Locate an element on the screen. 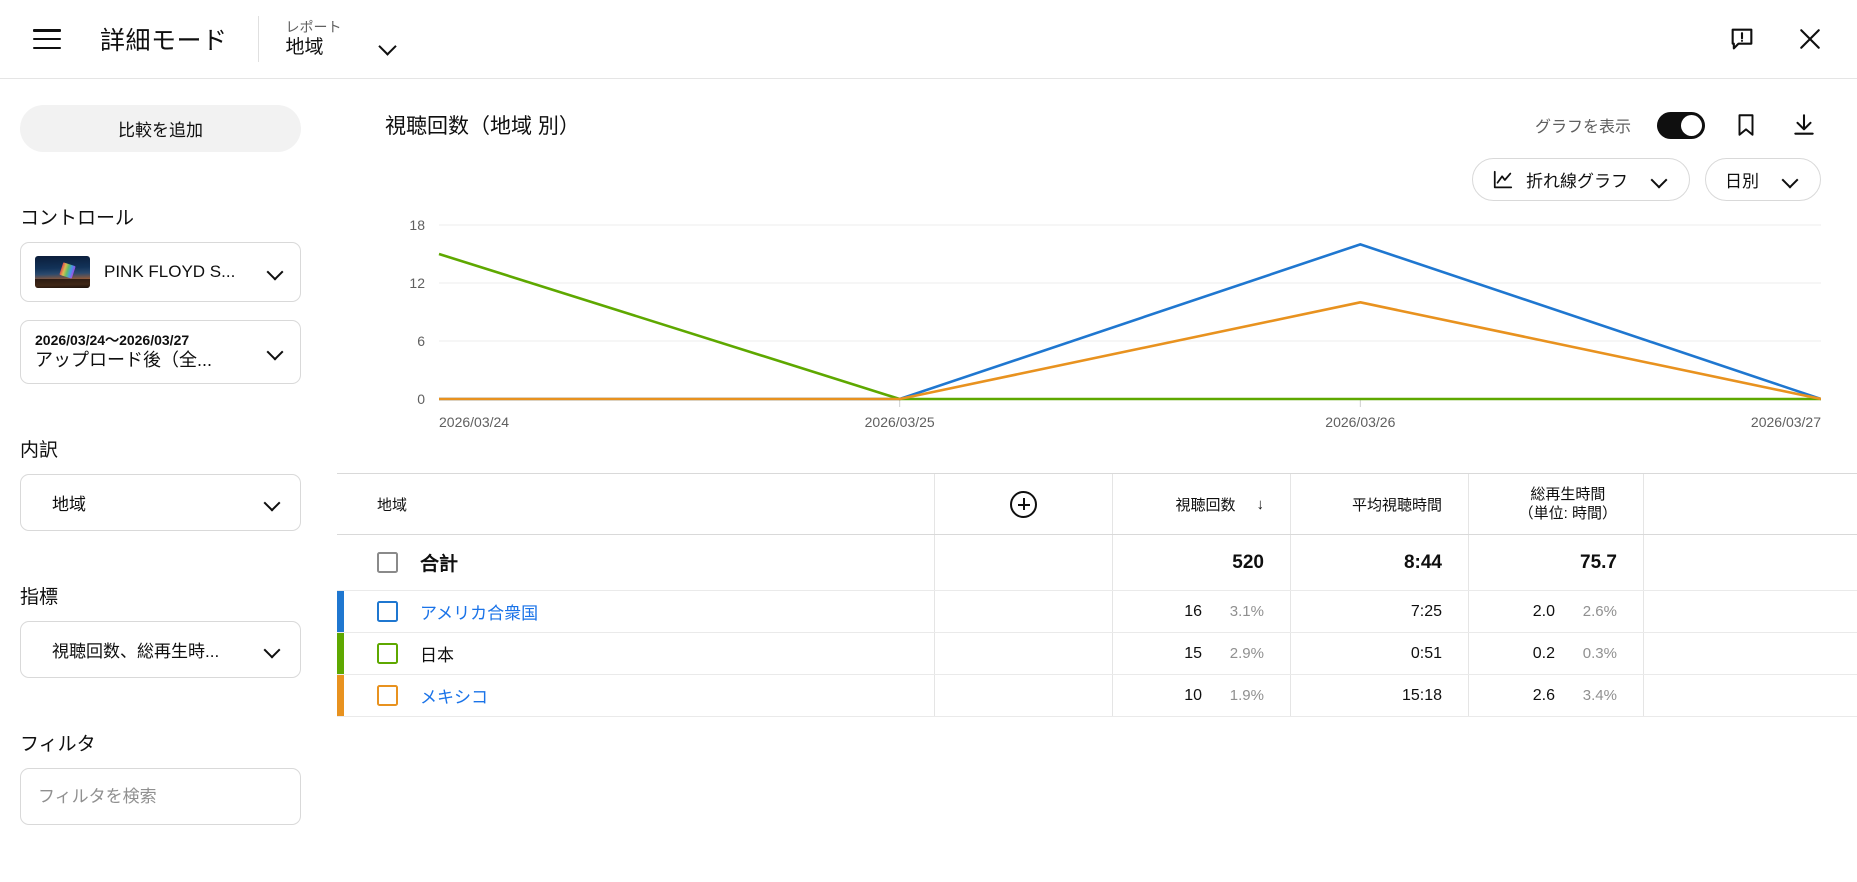  metric-section-label: 指標 is located at coordinates (39, 597).